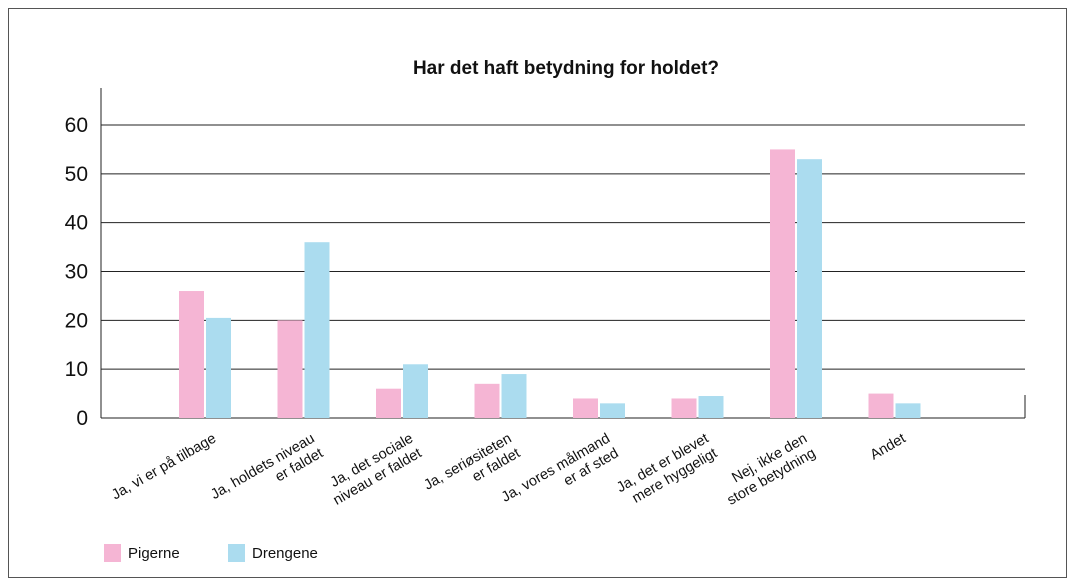  Describe the element at coordinates (76, 174) in the screenshot. I see `y-tick-label: 50` at that location.